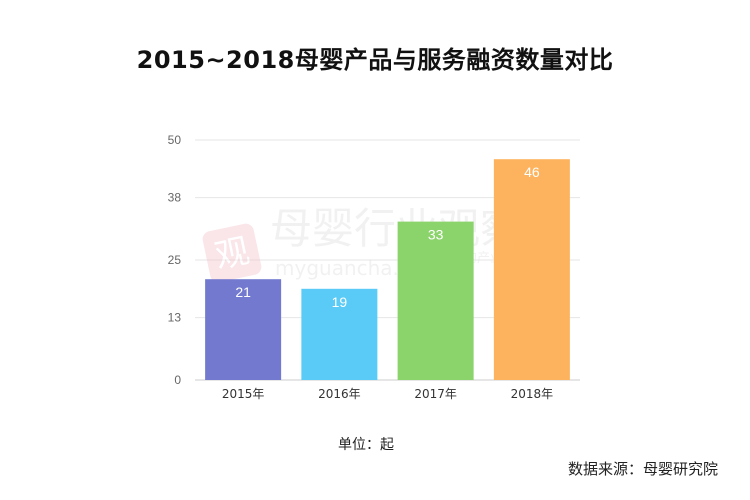 The height and width of the screenshot is (500, 750). Describe the element at coordinates (340, 302) in the screenshot. I see `bar-value-label: 19` at that location.